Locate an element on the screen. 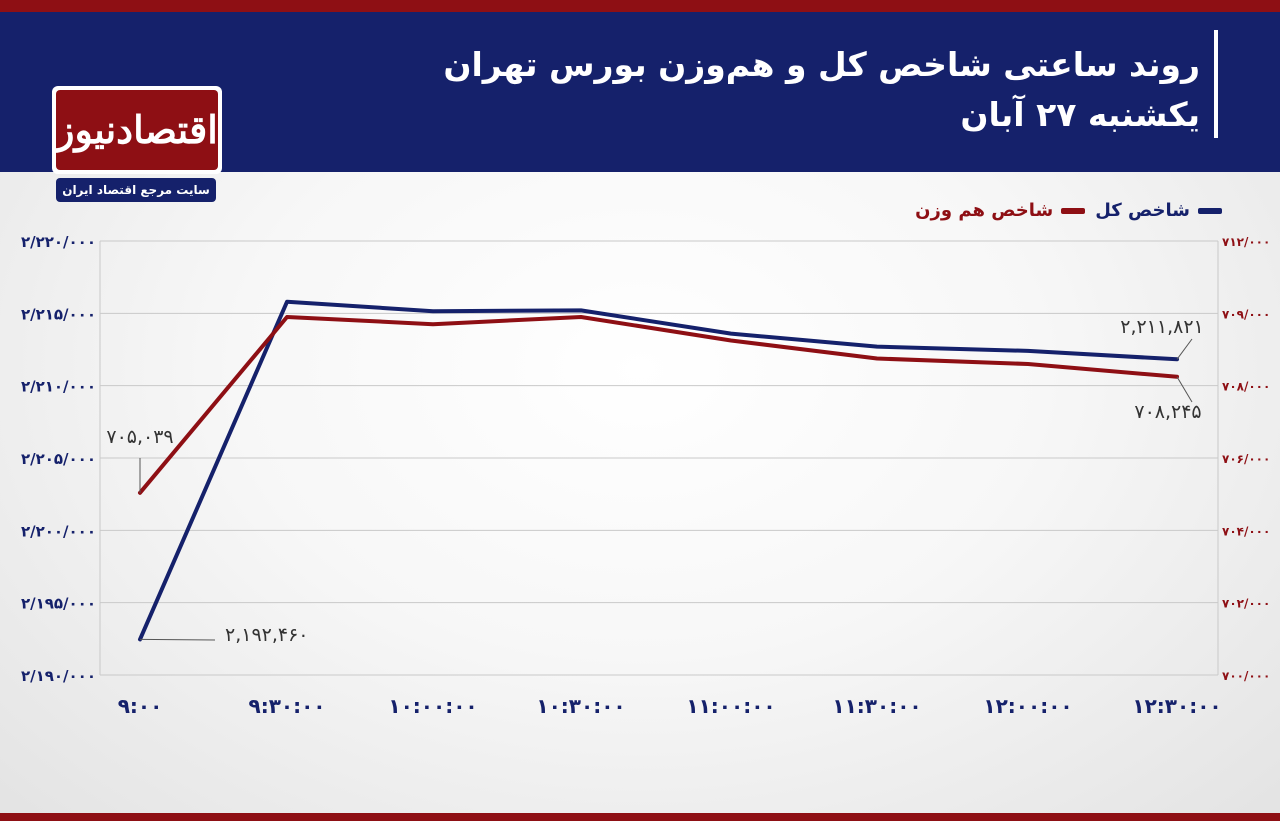 Image resolution: width=1280 pixels, height=821 pixels. legend-label-equal-weight: شاخص هم وزن is located at coordinates (984, 210).